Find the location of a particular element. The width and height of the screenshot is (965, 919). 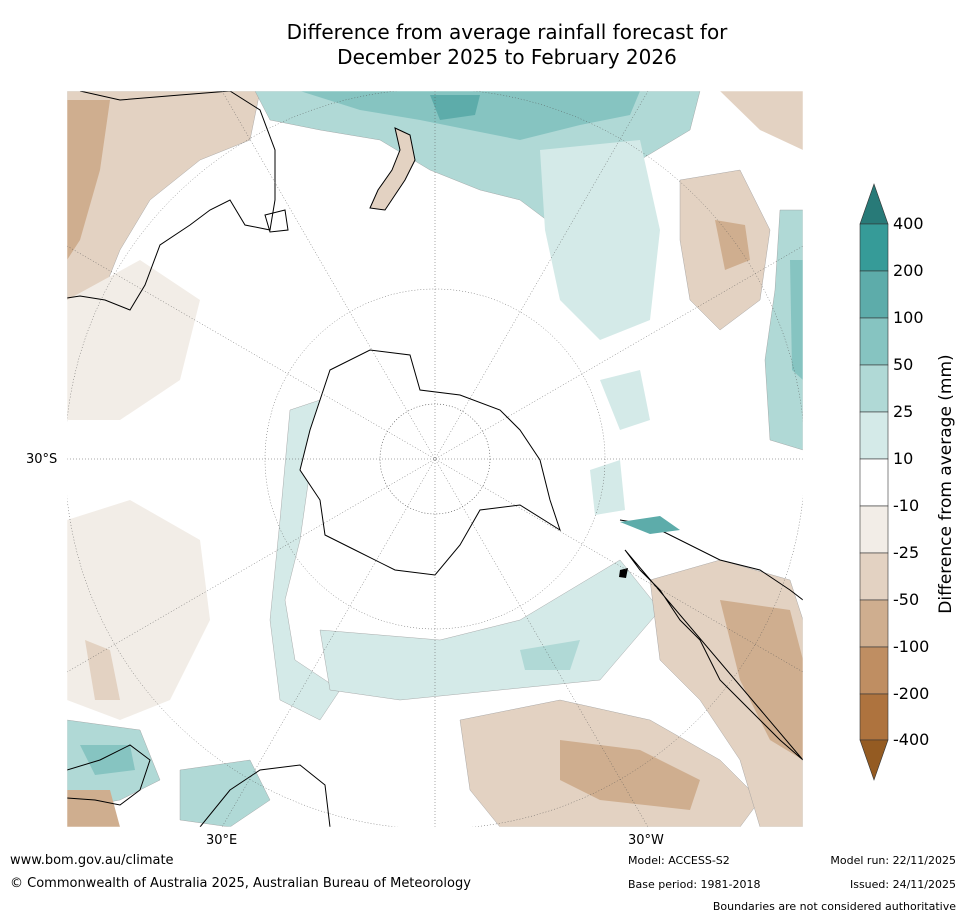

dry-patch-southwest is located at coordinates (102, 670).